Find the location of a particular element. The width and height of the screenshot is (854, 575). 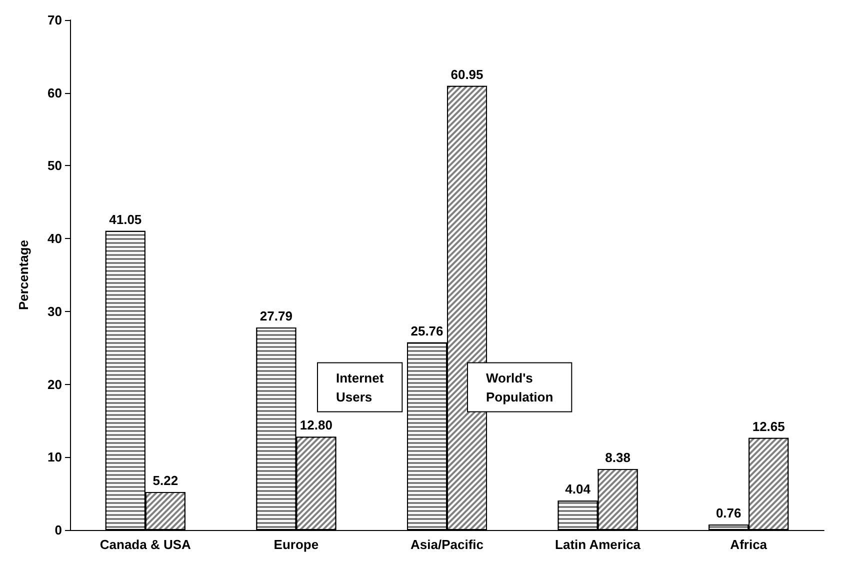

text: 27.79 is located at coordinates (276, 316).